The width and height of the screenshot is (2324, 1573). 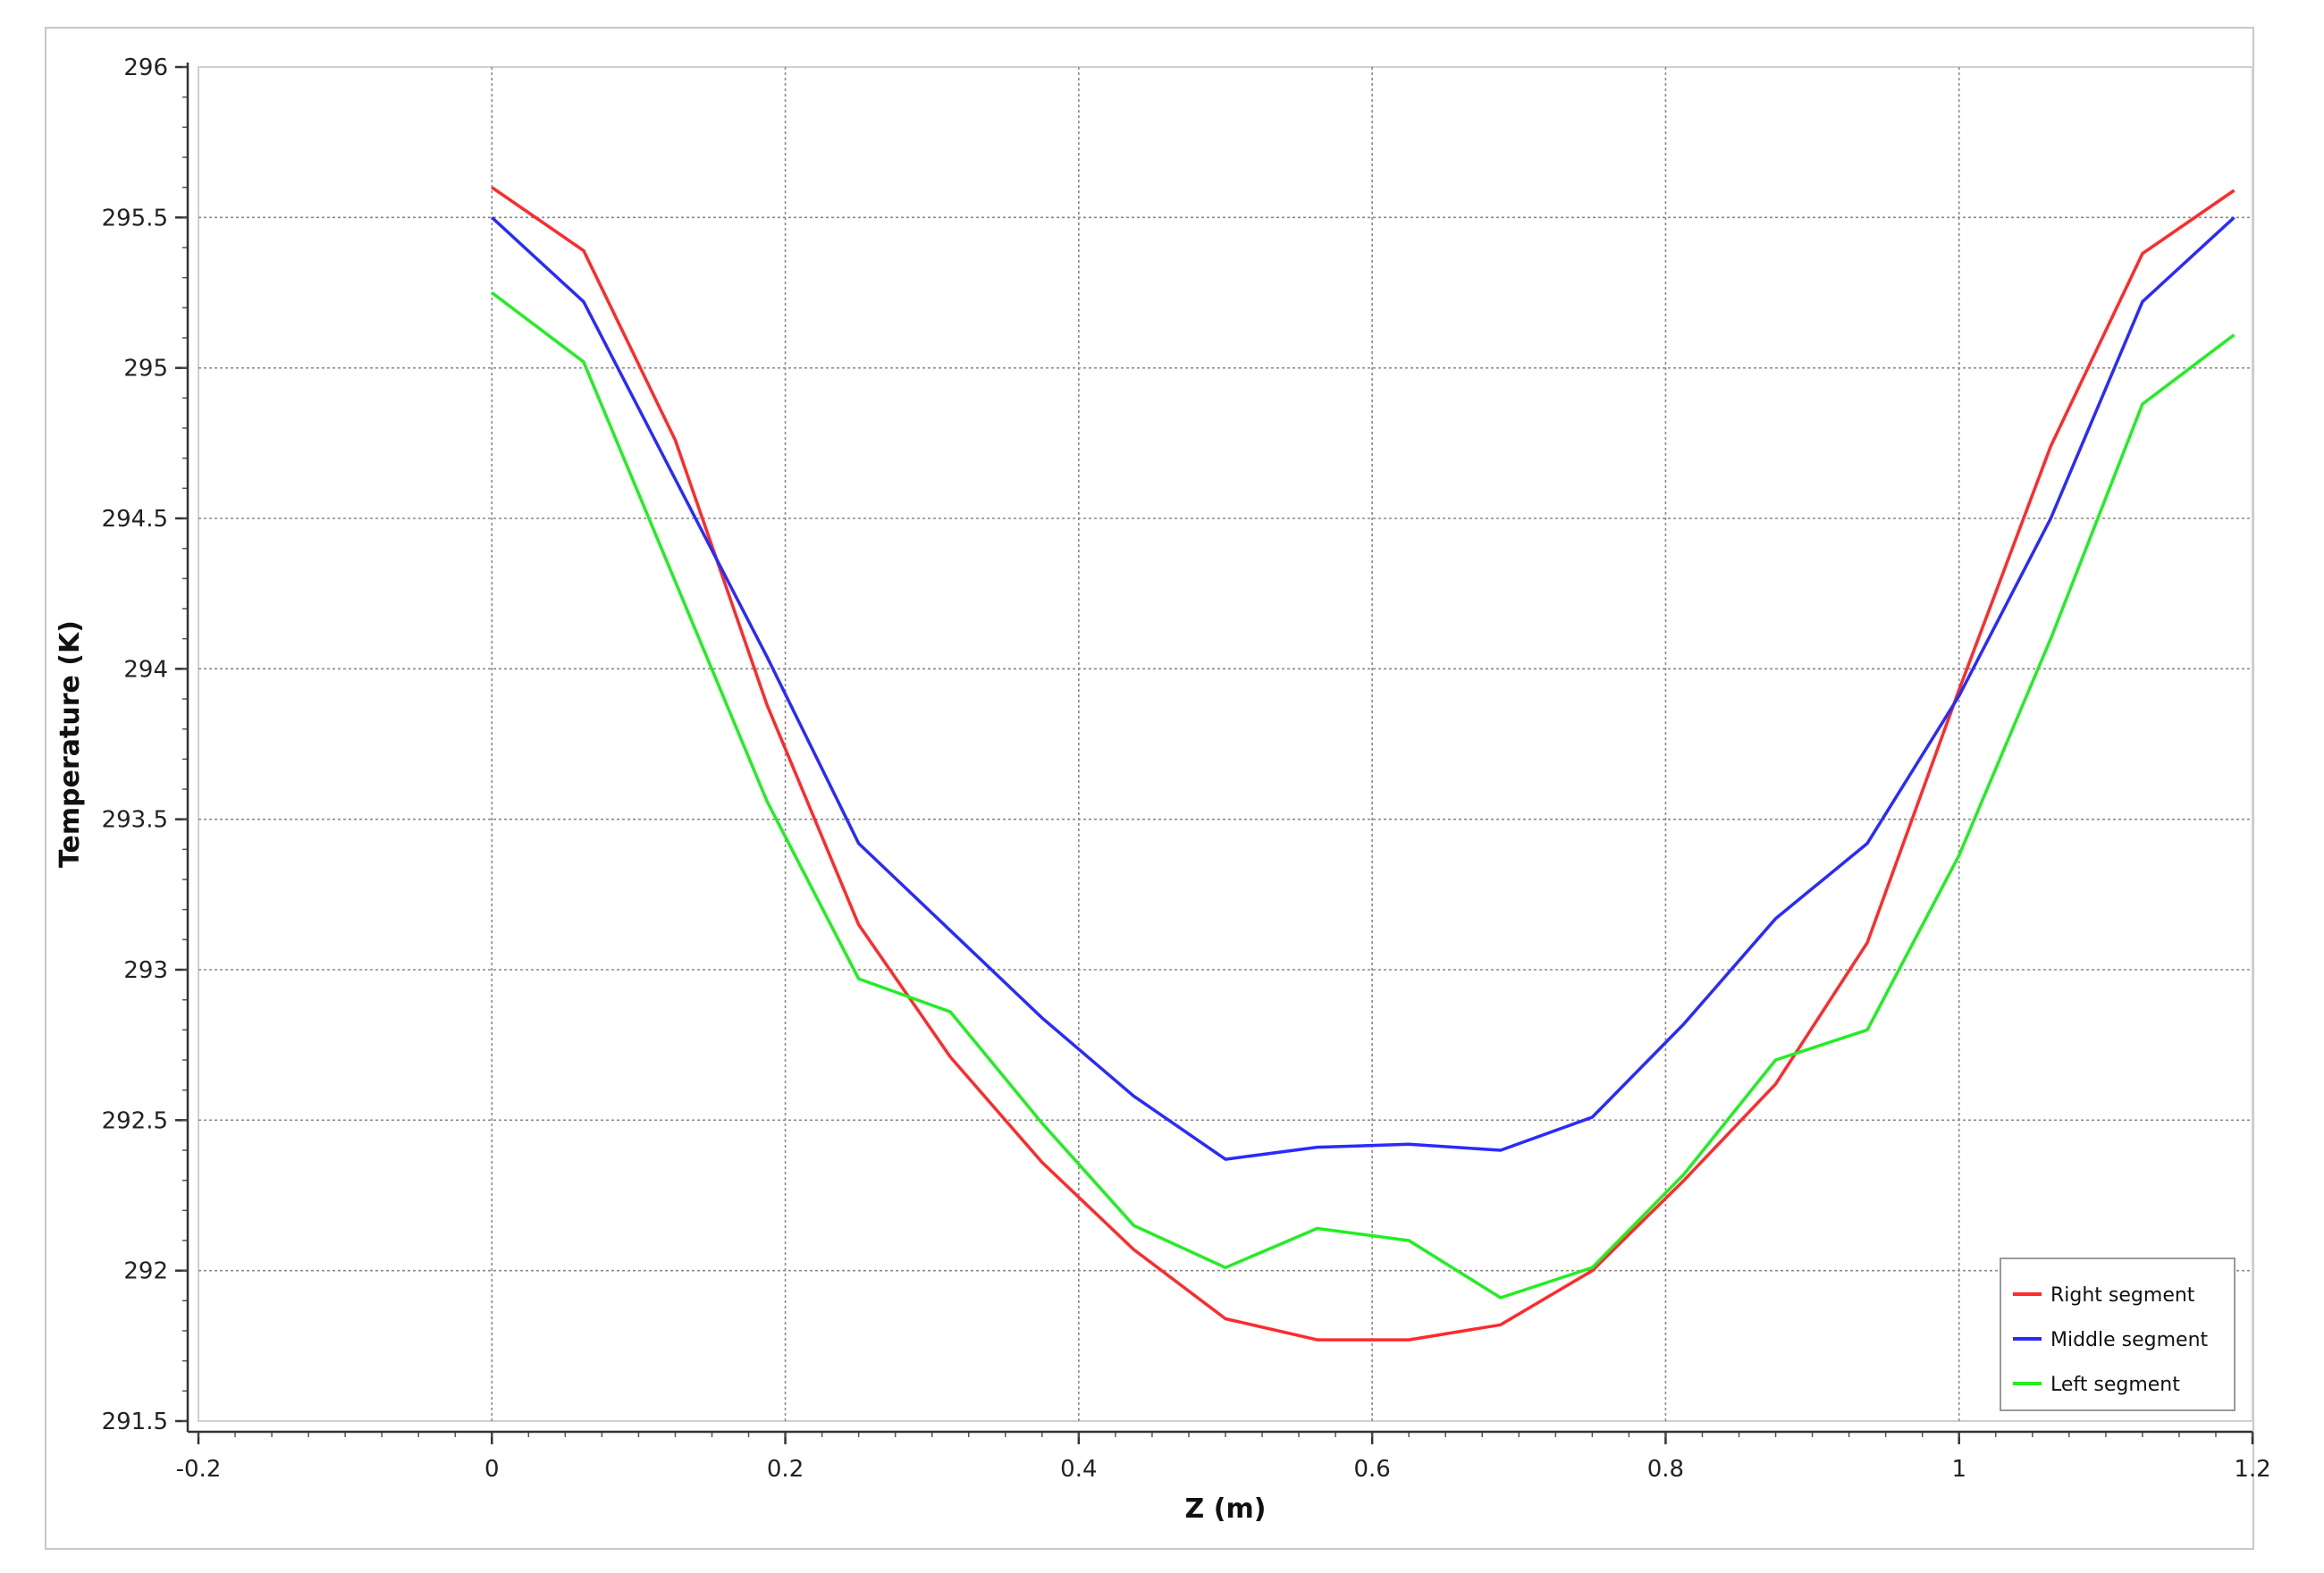 I want to click on y-tick-label: 293, so click(x=146, y=970).